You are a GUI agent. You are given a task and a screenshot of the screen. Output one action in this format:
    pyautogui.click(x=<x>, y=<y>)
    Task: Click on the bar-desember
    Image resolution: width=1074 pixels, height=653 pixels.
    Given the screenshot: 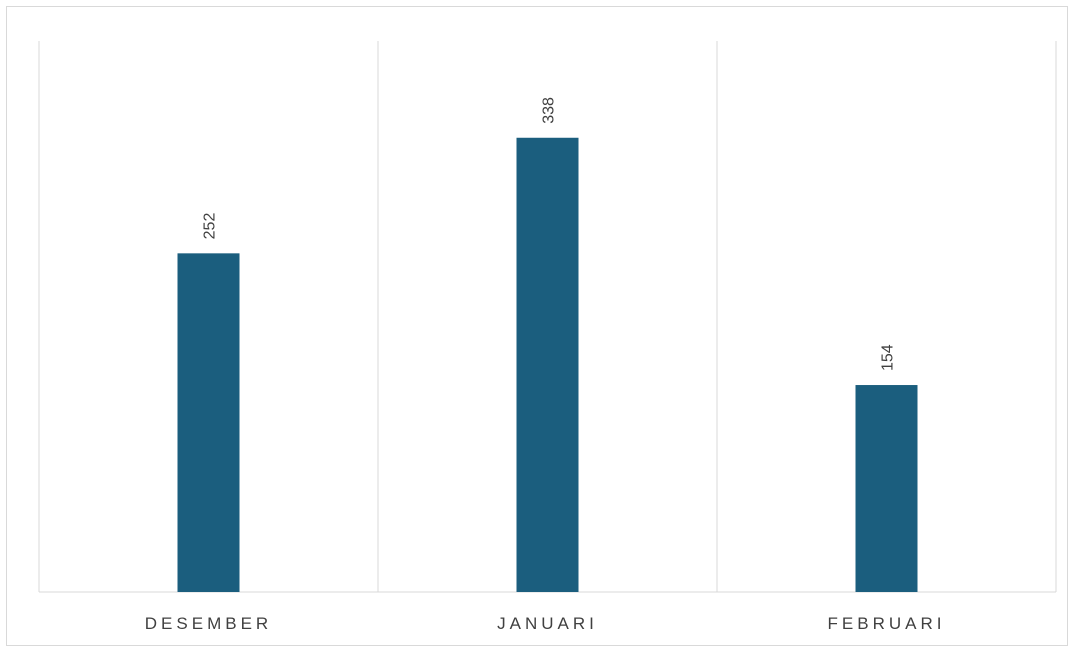 What is the action you would take?
    pyautogui.click(x=208, y=422)
    